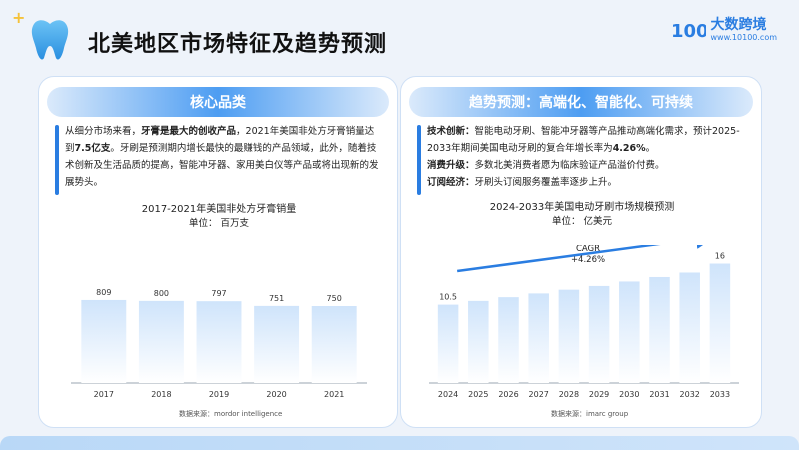 This screenshot has height=450, width=799. Describe the element at coordinates (720, 394) in the screenshot. I see `tick-label: 2033` at that location.